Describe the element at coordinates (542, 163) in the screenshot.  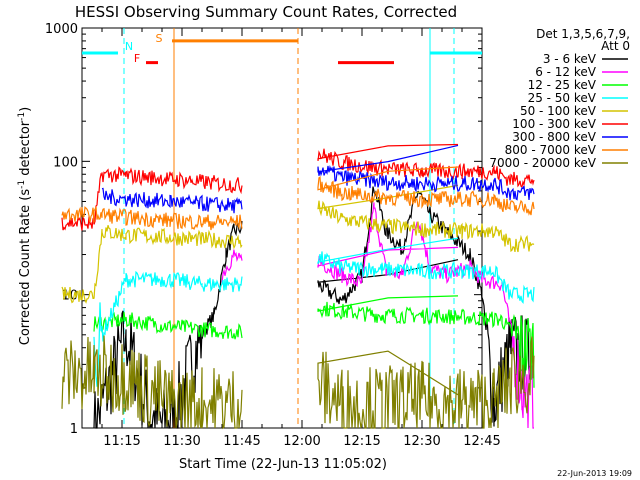
I see `legend-entry-label: 7000 - 20000 keV` at that location.